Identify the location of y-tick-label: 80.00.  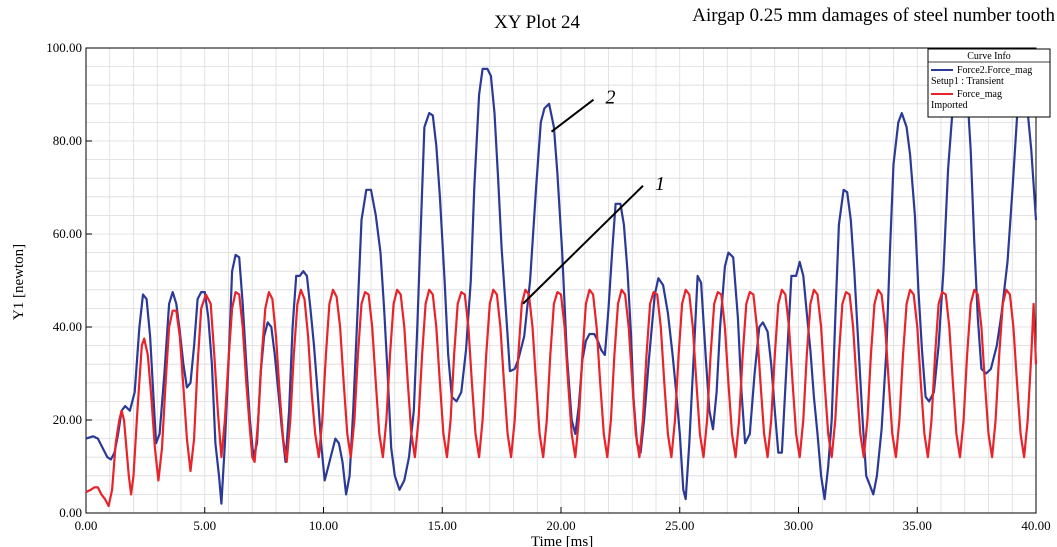
(67, 140).